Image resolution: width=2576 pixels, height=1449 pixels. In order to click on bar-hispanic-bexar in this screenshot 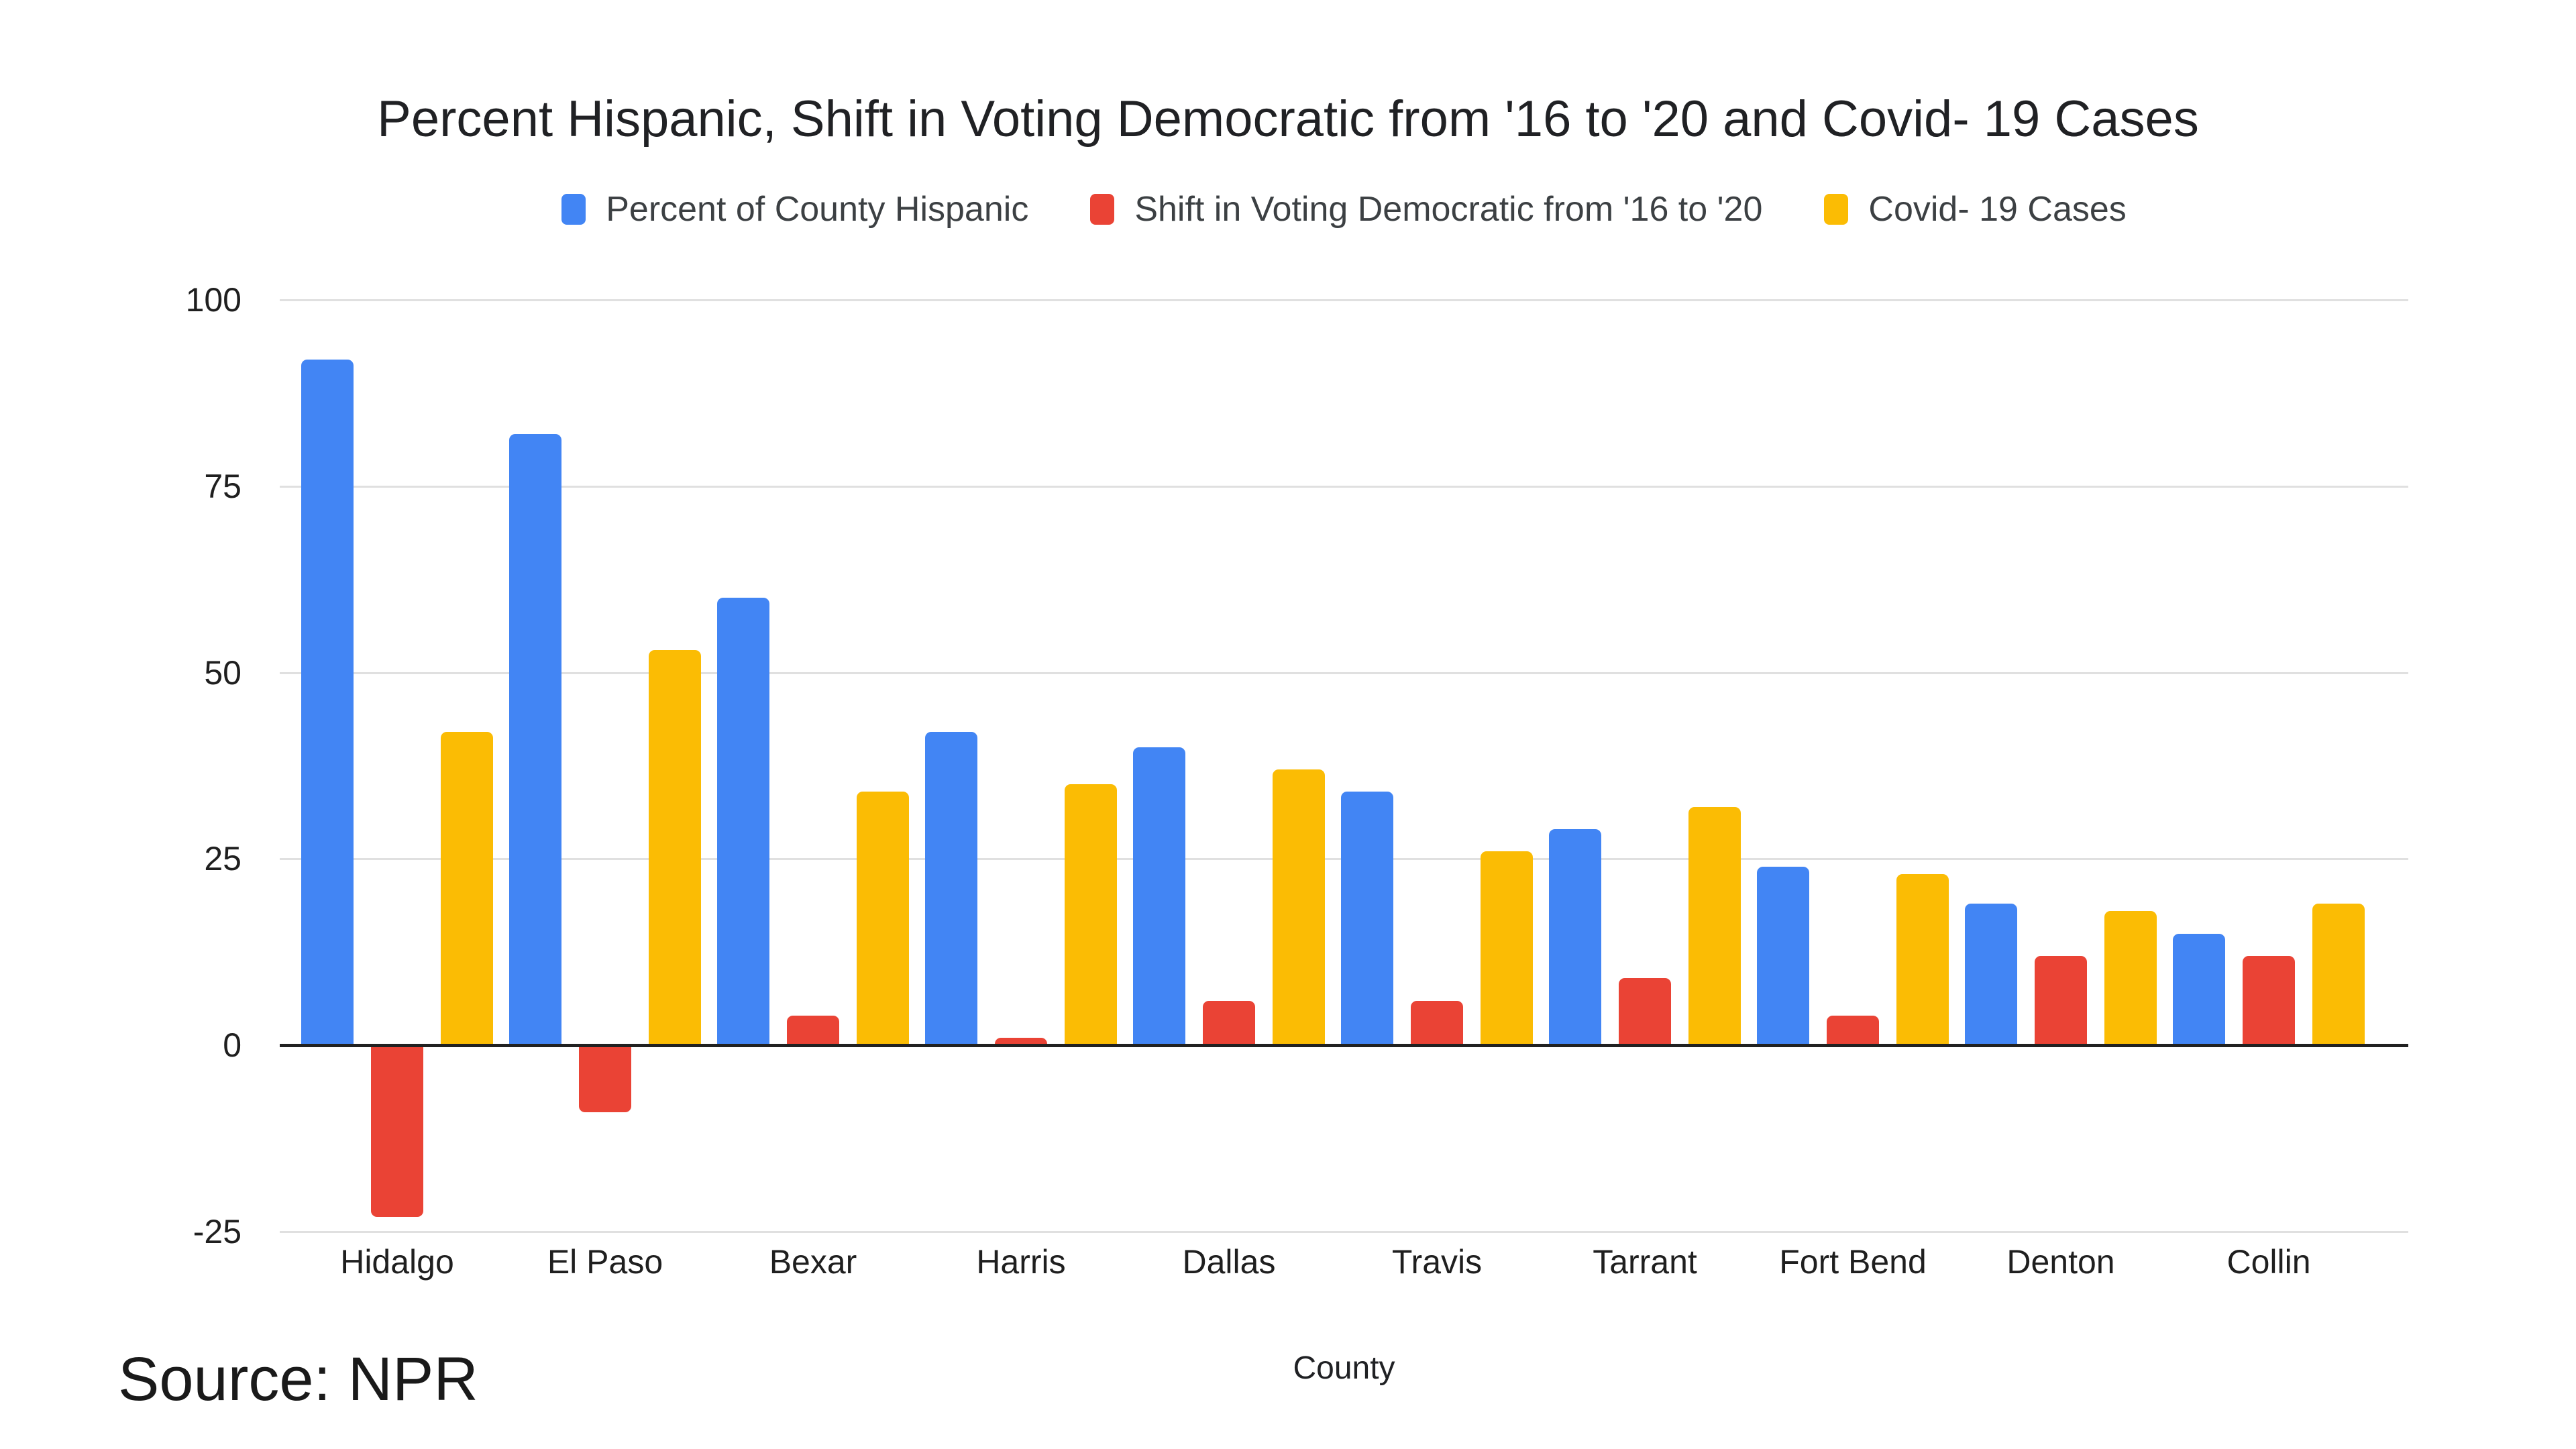, I will do `click(743, 822)`.